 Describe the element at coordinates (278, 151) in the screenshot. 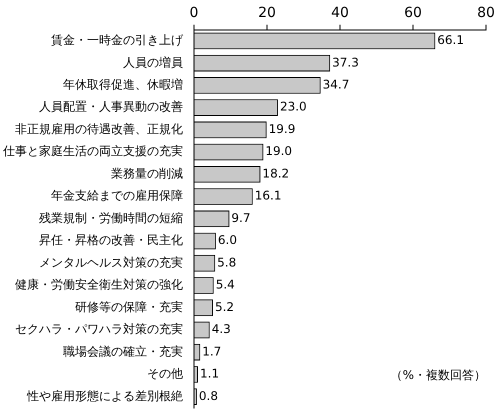

I see `data-label: 19.0` at that location.